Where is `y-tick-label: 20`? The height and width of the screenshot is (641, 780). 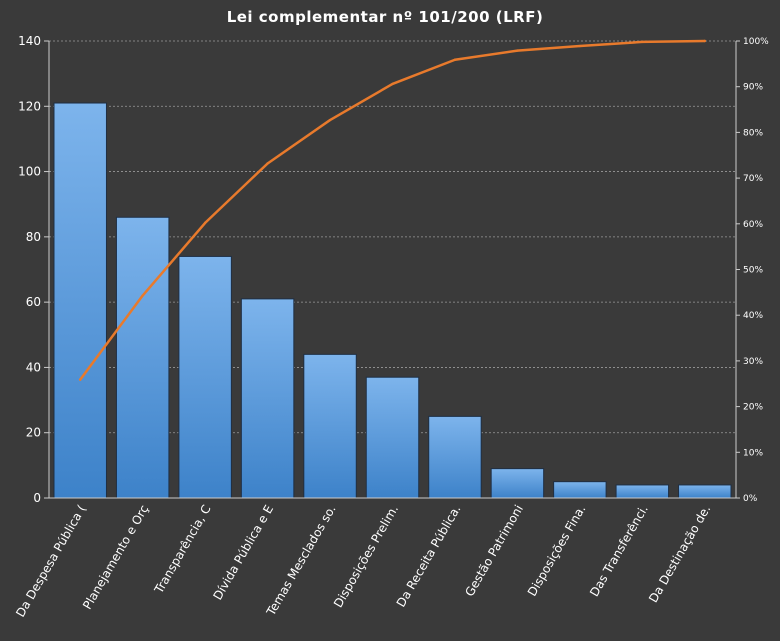
y-tick-label: 20 is located at coordinates (33, 433).